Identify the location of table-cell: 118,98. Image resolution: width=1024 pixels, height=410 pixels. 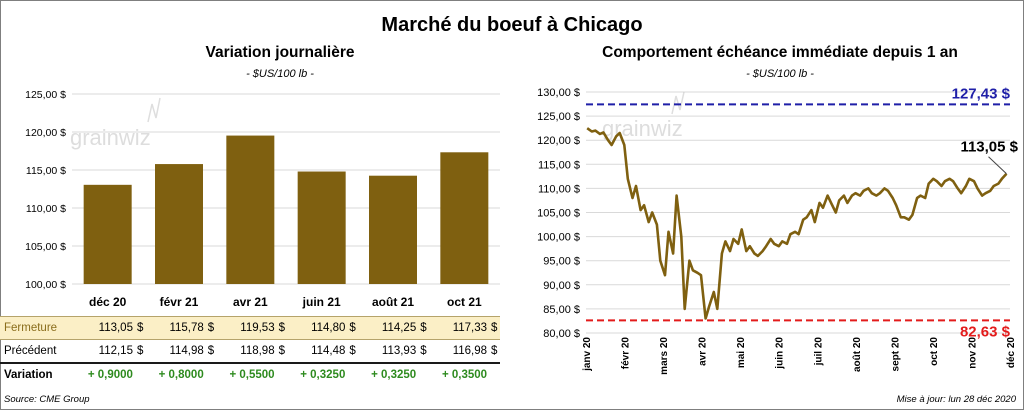
(246, 351).